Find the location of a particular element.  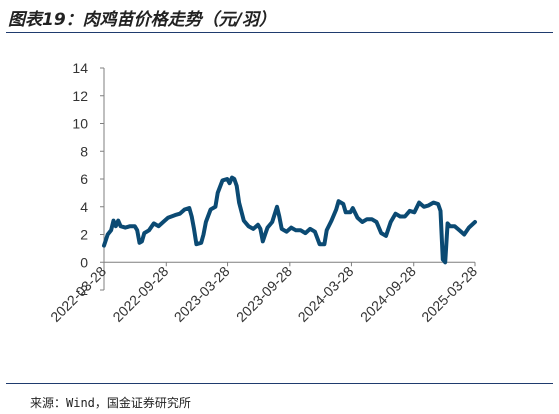

y-tick-label: 2 is located at coordinates (84, 235).